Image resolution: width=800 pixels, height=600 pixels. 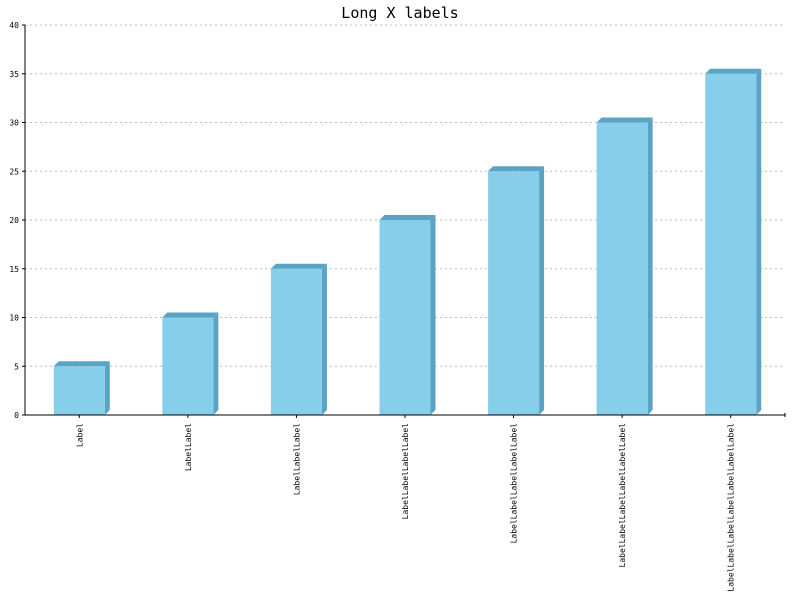 I want to click on x-tick-label-7: LabelLabelLabelLabelLabelLabelLabel, so click(x=731, y=507).